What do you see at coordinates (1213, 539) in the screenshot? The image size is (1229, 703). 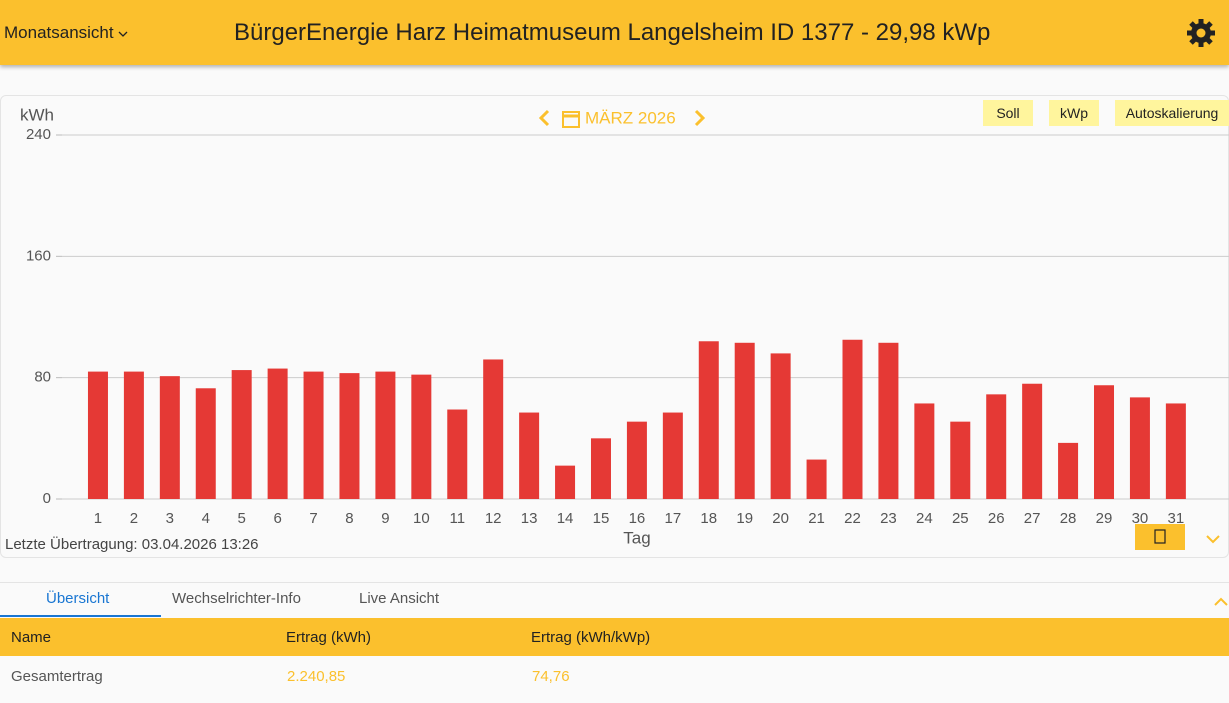 I see `collapse-chart` at bounding box center [1213, 539].